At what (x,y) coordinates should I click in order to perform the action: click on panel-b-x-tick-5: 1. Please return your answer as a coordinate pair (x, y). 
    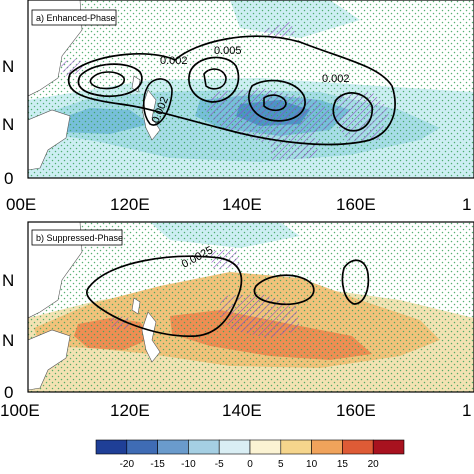
    Looking at the image, I should click on (466, 410).